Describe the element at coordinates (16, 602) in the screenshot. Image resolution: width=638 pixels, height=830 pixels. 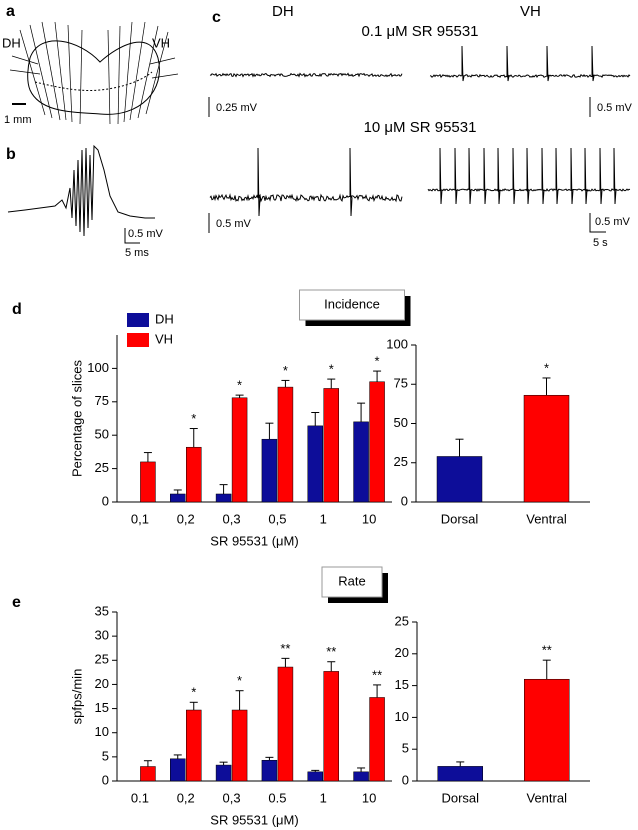
I see `panel-label: e` at that location.